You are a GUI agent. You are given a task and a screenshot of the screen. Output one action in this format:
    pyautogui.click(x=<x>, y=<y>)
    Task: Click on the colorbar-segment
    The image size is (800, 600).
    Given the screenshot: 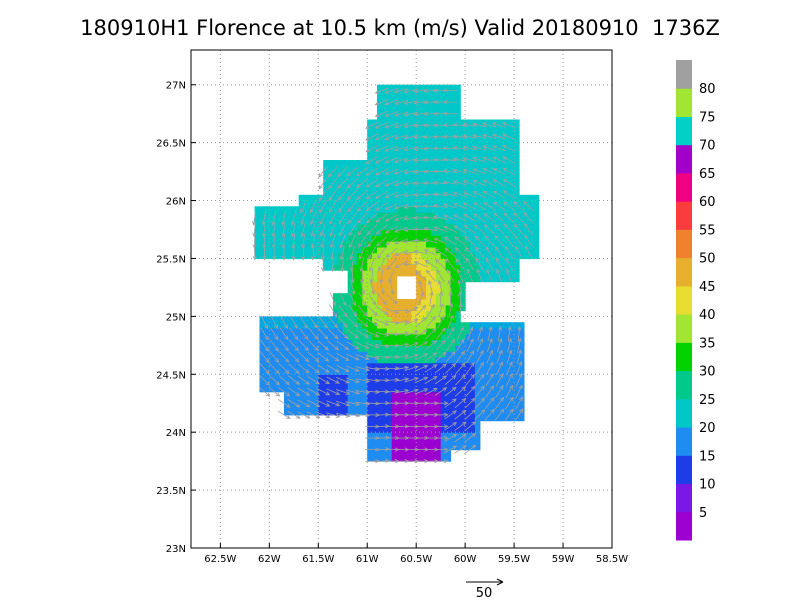 What is the action you would take?
    pyautogui.click(x=684, y=74)
    